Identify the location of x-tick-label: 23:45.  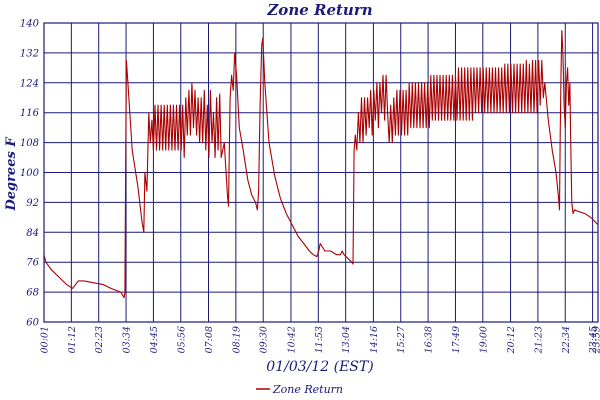
(593, 340).